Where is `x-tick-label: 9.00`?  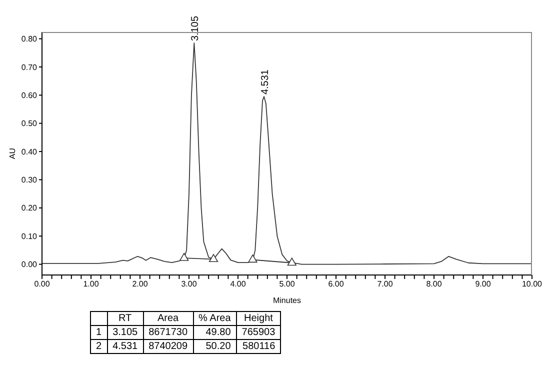
x-tick-label: 9.00 is located at coordinates (483, 284).